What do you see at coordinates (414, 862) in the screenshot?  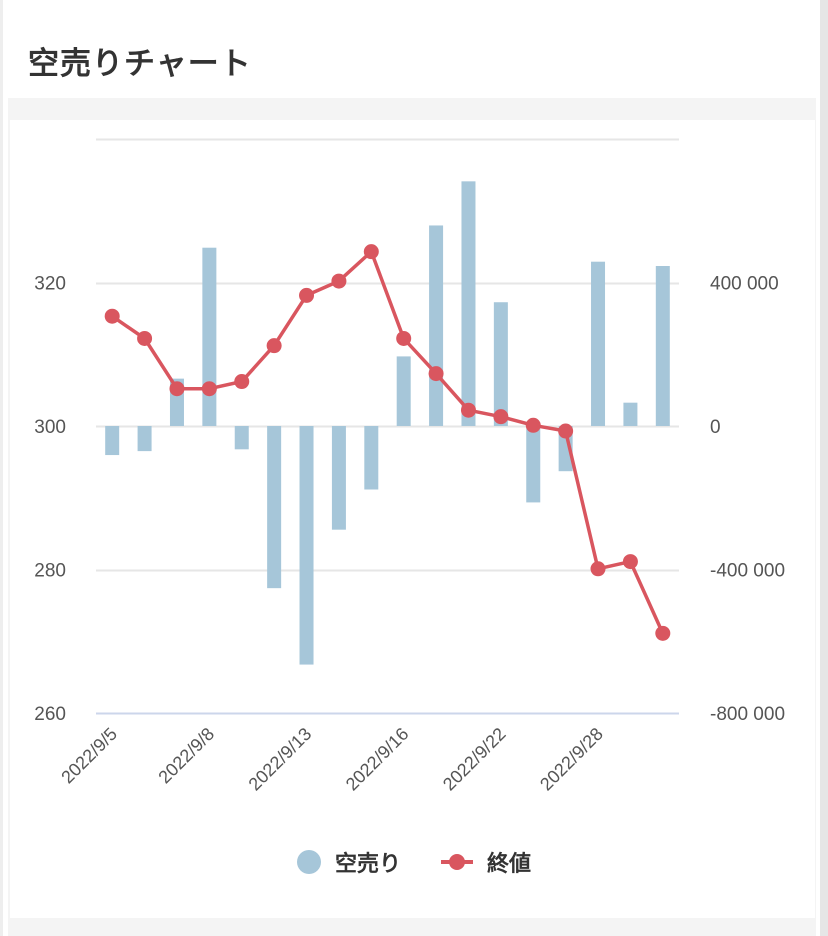 I see `chart-legend: 空売り 終値` at bounding box center [414, 862].